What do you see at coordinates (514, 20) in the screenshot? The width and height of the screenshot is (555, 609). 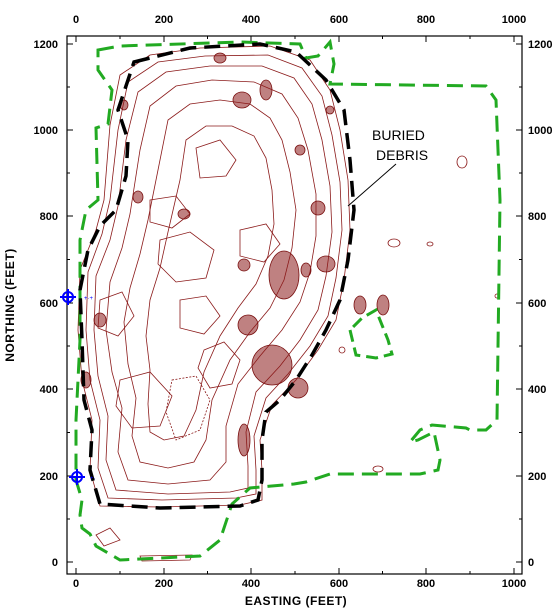 I see `x-tick-label-top: 1000` at bounding box center [514, 20].